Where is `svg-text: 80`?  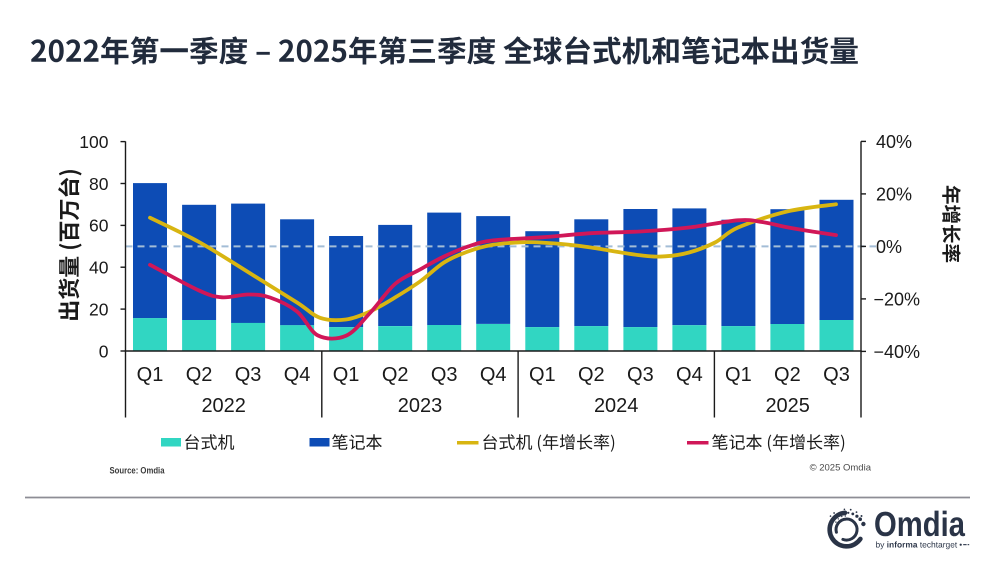 svg-text: 80 is located at coordinates (99, 184).